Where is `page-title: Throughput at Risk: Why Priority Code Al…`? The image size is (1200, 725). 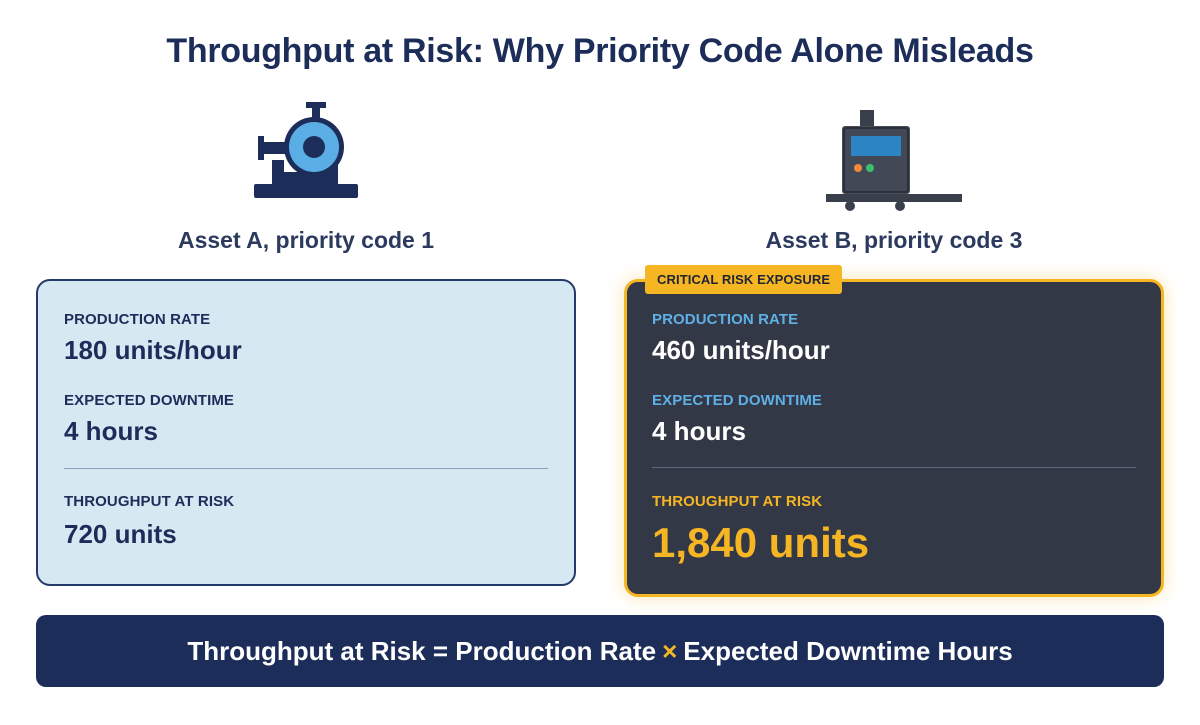
page-title: Throughput at Risk: Why Priority Code Al… is located at coordinates (600, 51).